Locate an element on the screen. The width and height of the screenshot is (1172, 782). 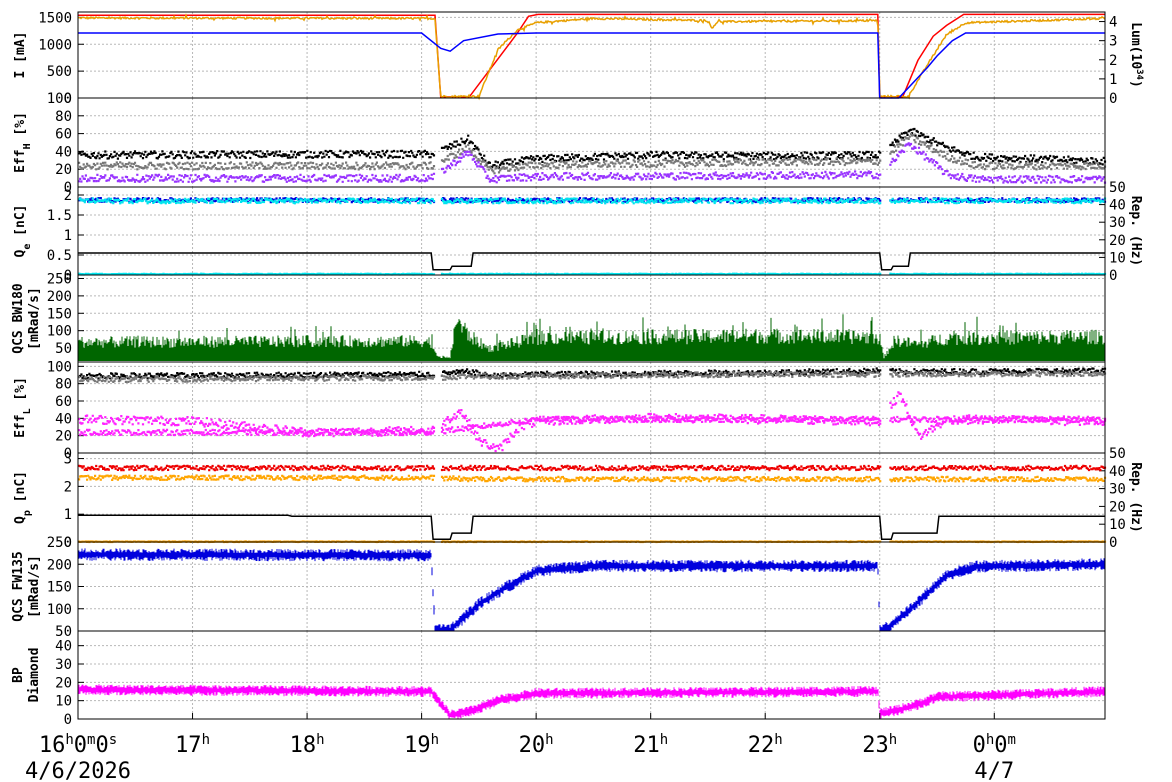
x-tick-label: 18h is located at coordinates (307, 745).